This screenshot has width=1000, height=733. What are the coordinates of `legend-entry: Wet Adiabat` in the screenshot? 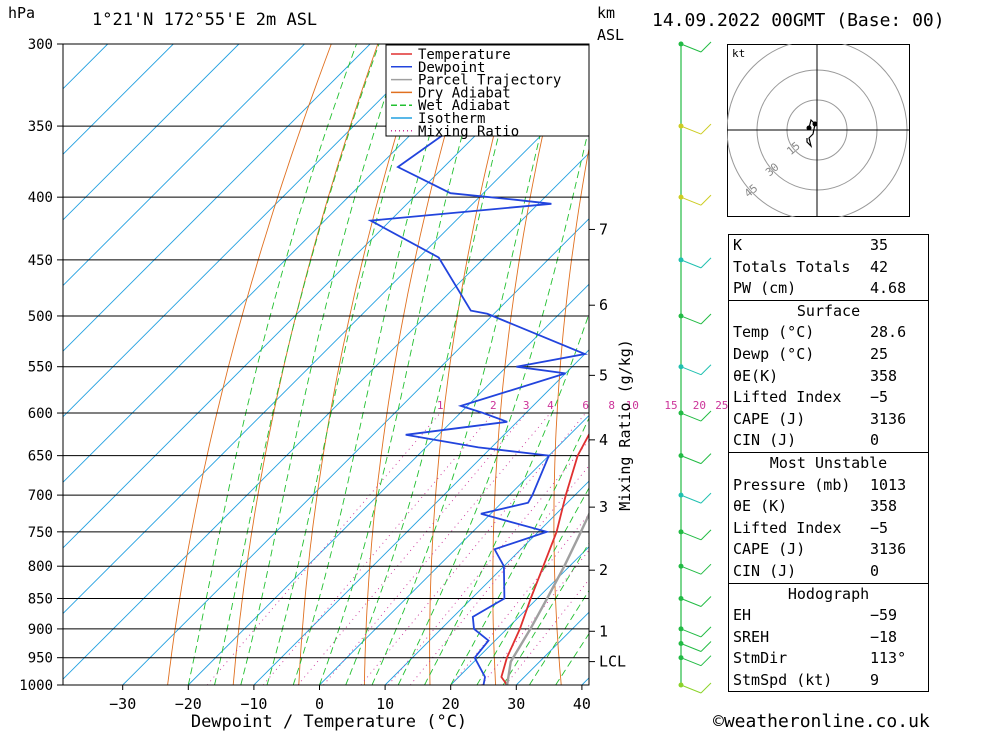 It's located at (464, 106).